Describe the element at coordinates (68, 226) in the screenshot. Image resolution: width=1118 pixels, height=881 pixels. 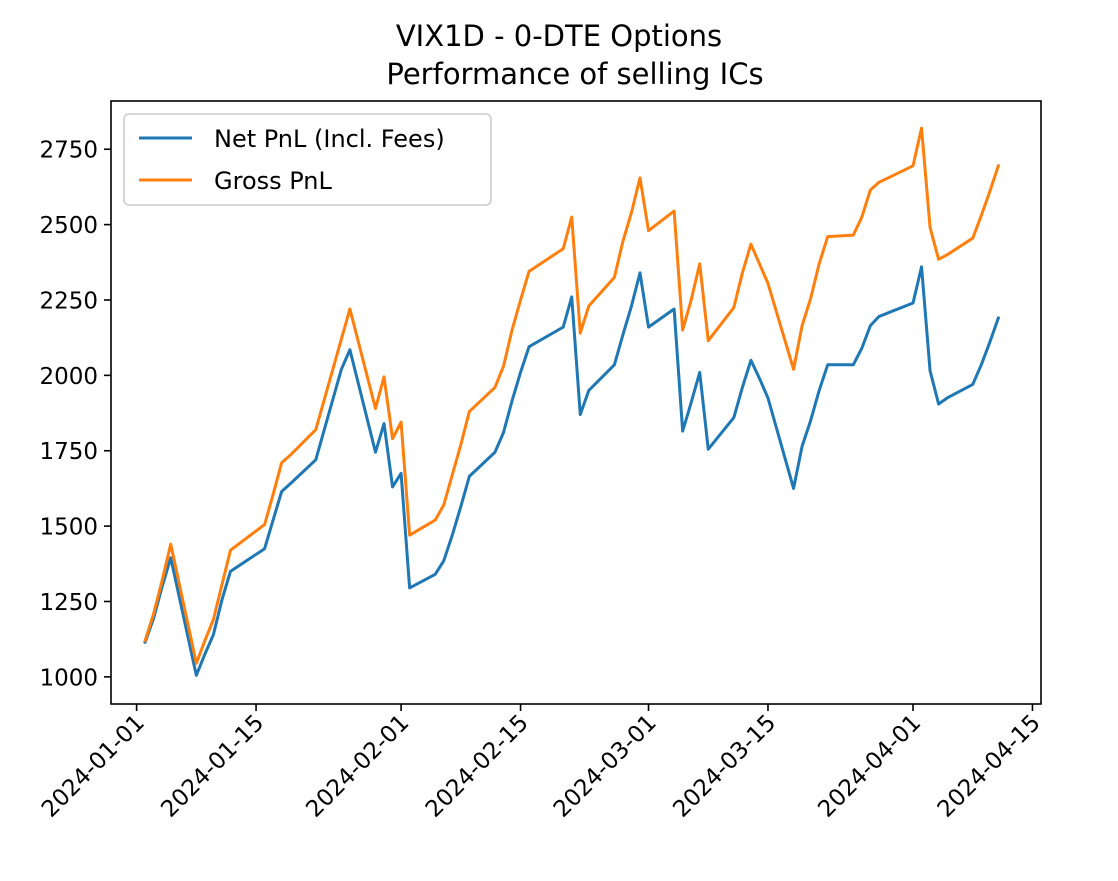
I see `y-tick-label: 2500` at that location.